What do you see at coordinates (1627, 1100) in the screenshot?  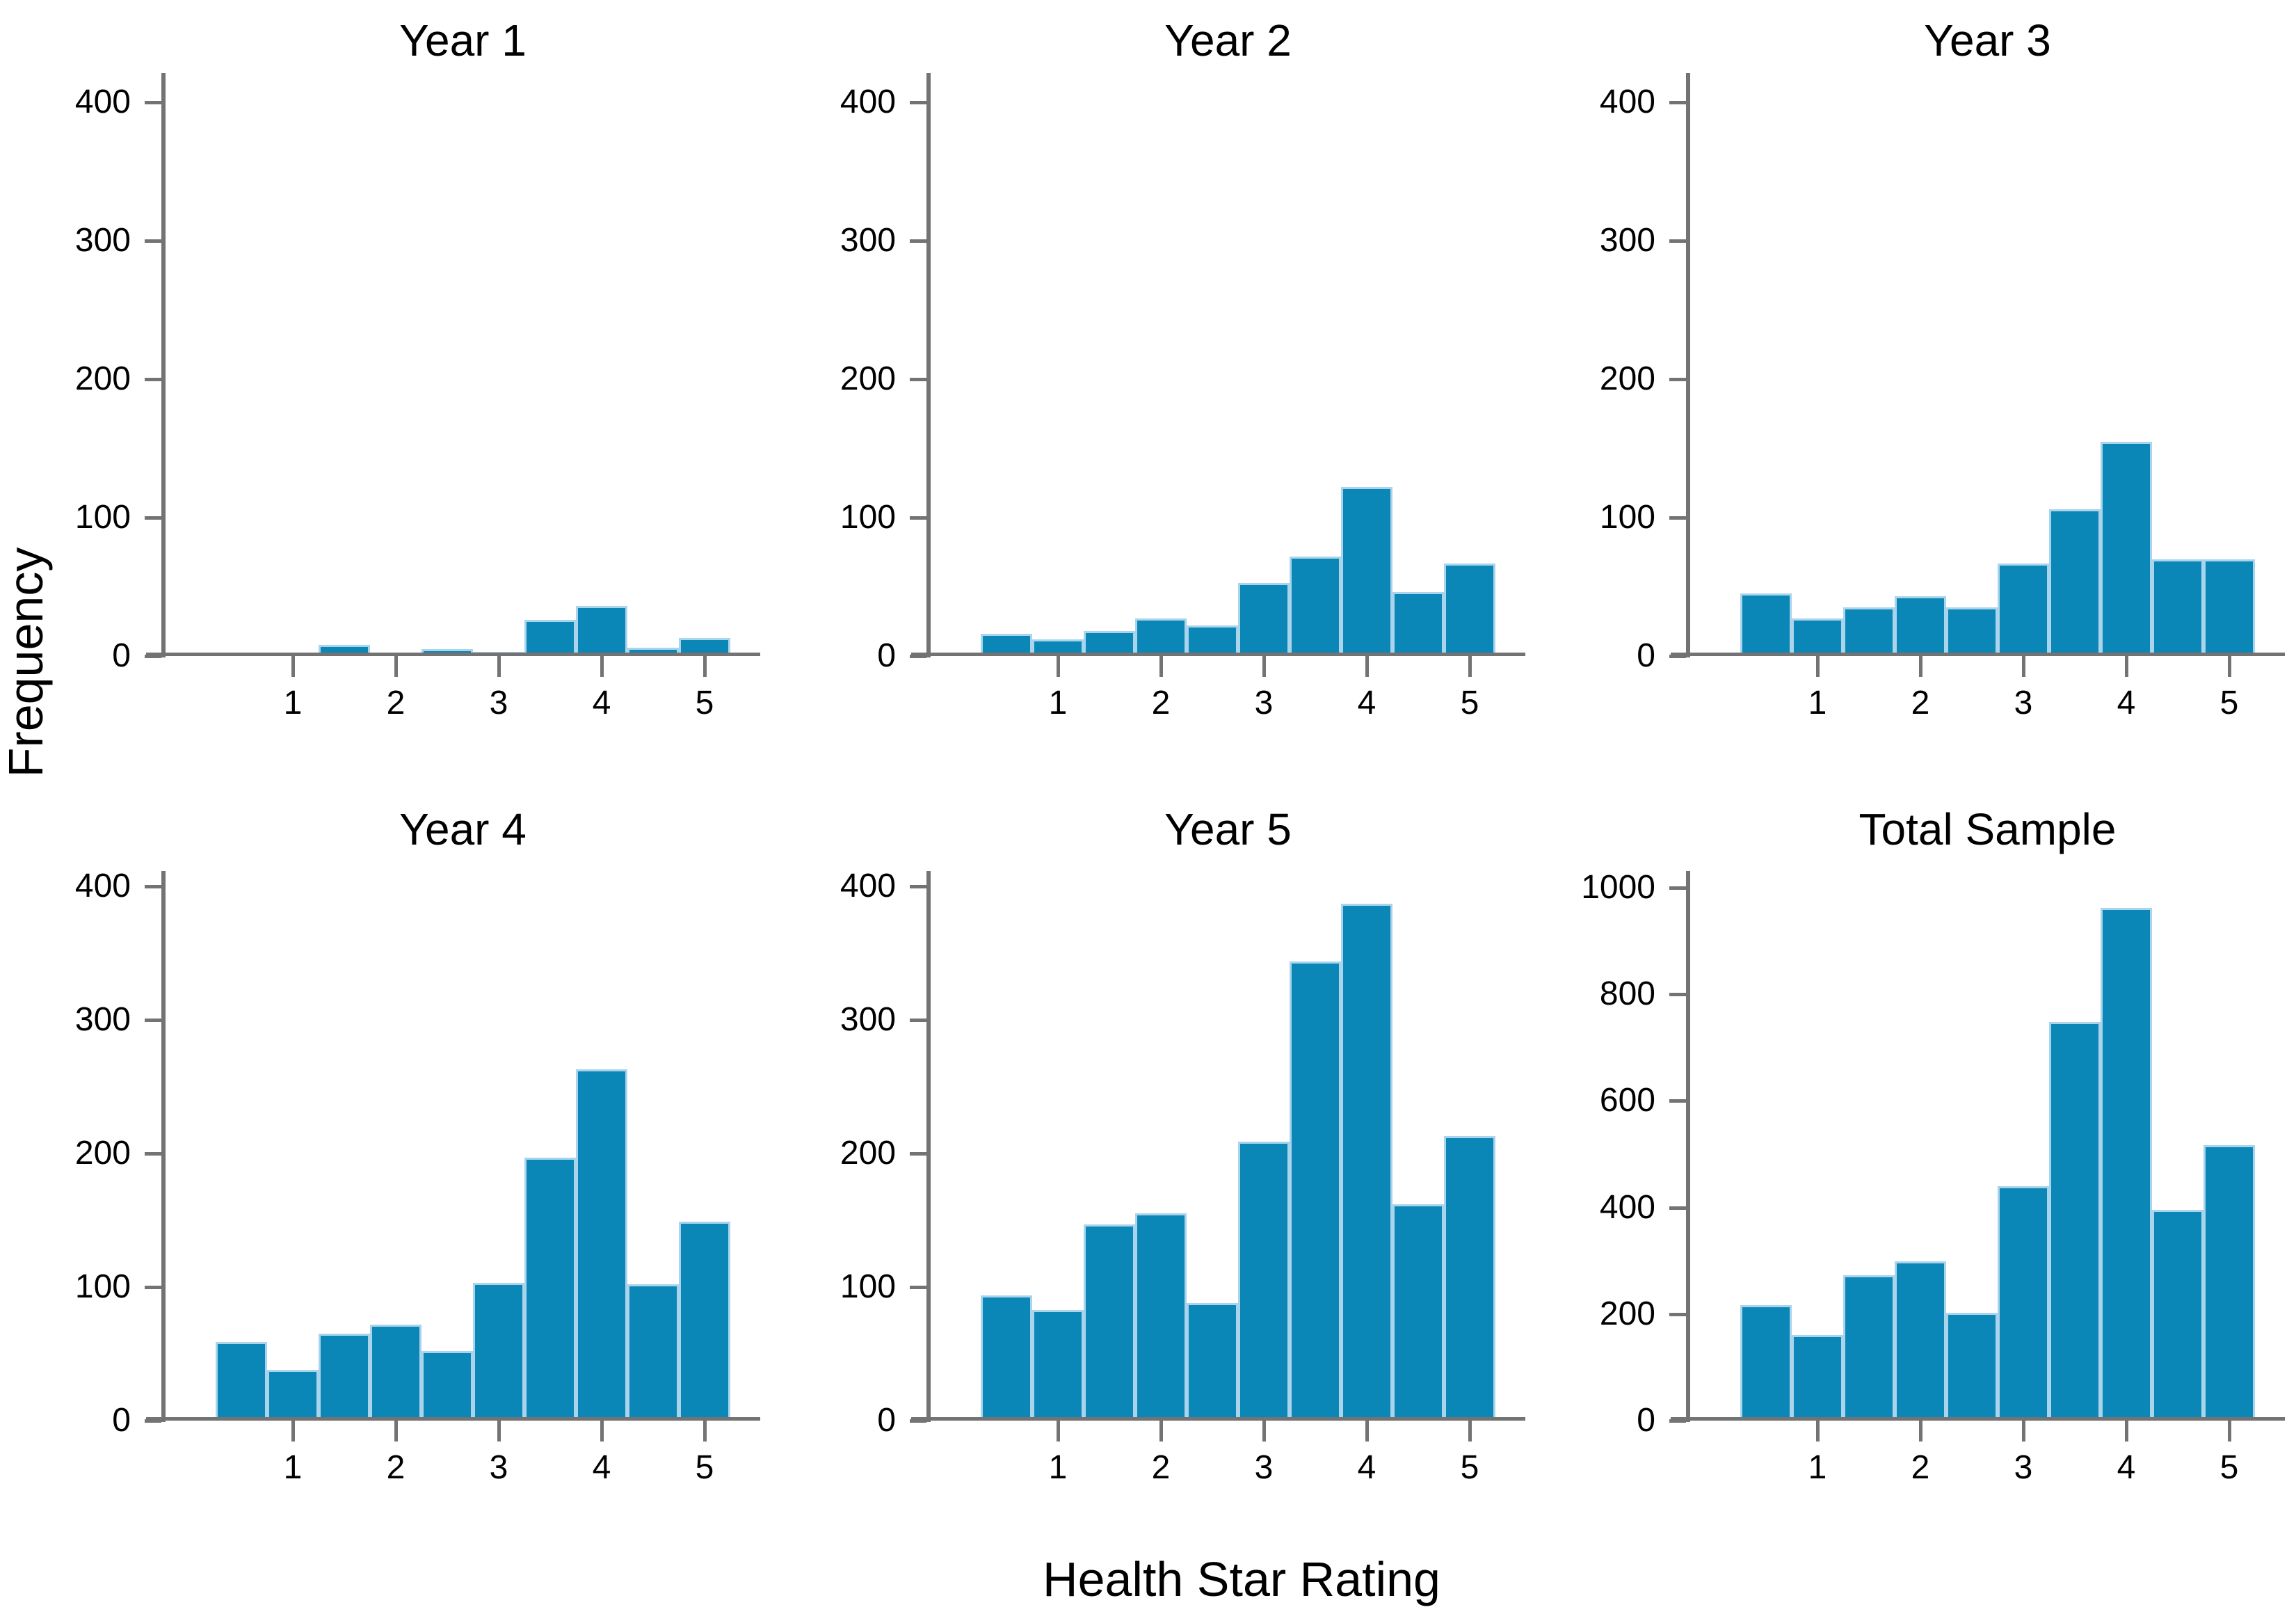 I see `y-tick-label: 600` at bounding box center [1627, 1100].